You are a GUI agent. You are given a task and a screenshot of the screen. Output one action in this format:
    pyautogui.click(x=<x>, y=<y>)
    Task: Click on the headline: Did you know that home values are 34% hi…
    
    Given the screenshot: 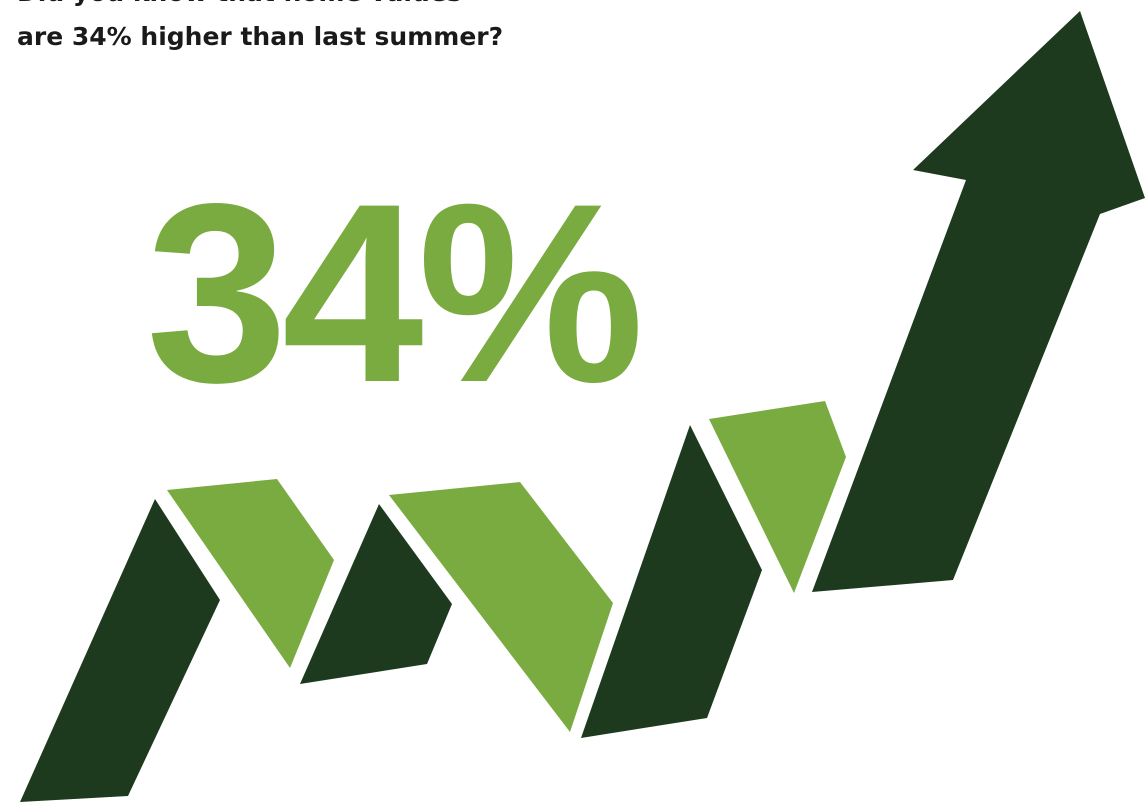 What is the action you would take?
    pyautogui.click(x=397, y=29)
    